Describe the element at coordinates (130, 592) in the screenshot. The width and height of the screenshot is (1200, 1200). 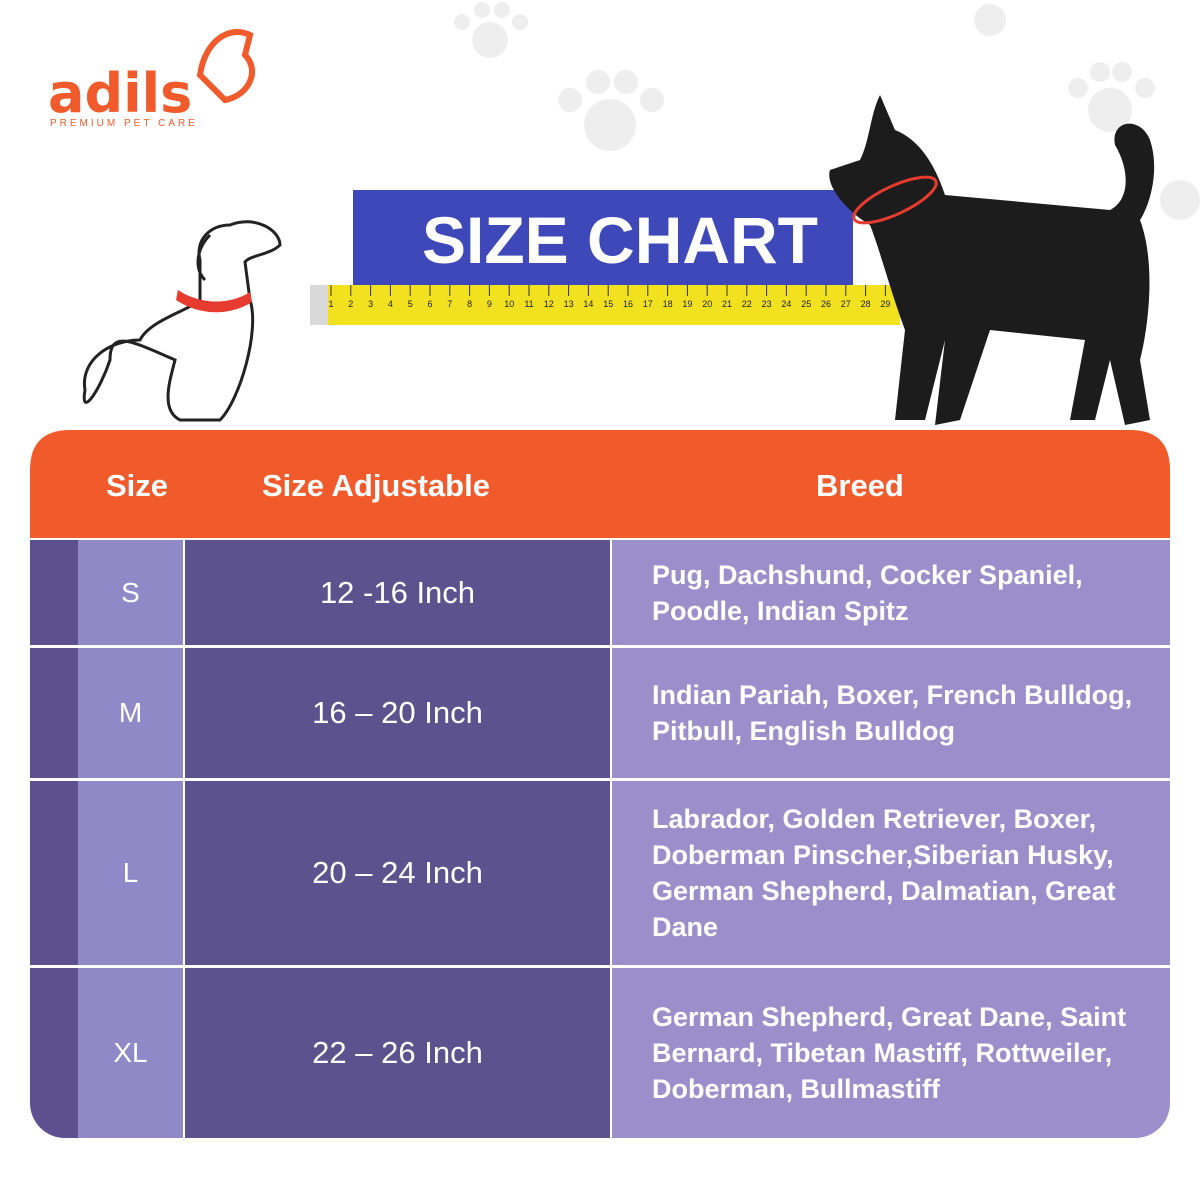
I see `size-cell: S` at that location.